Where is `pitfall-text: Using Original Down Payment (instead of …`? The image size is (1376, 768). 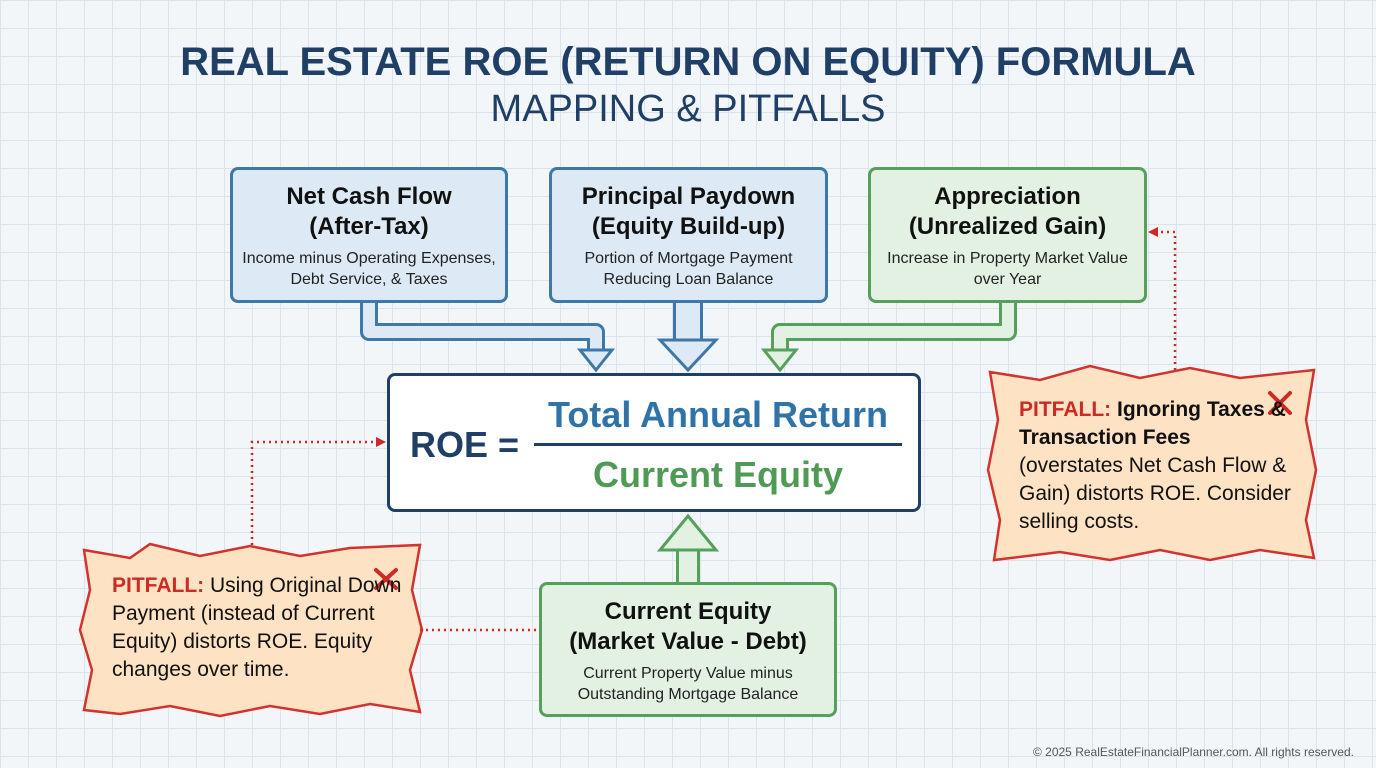
pitfall-text: Using Original Down Payment (instead of … is located at coordinates (257, 627).